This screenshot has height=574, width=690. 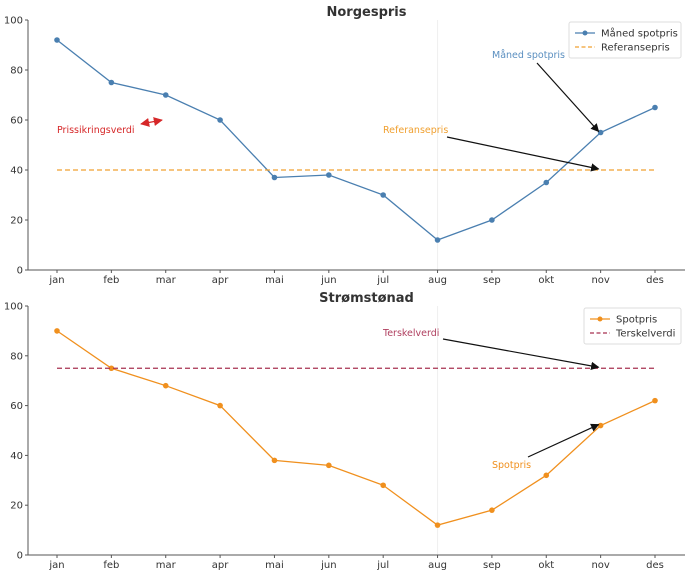 I want to click on annotation-label: Spotpris, so click(x=511, y=465).